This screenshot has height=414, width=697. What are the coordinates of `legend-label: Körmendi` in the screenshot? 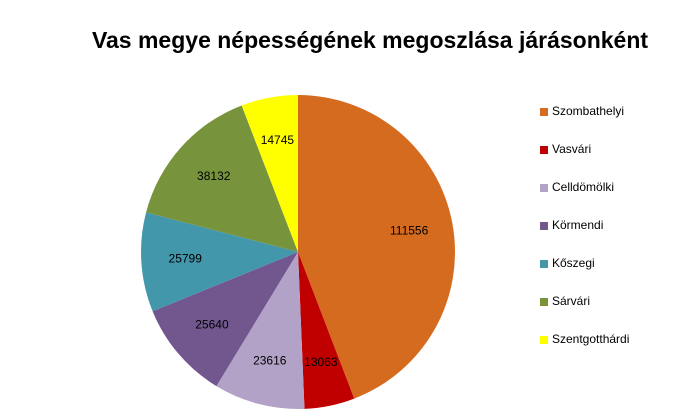 It's located at (577, 225).